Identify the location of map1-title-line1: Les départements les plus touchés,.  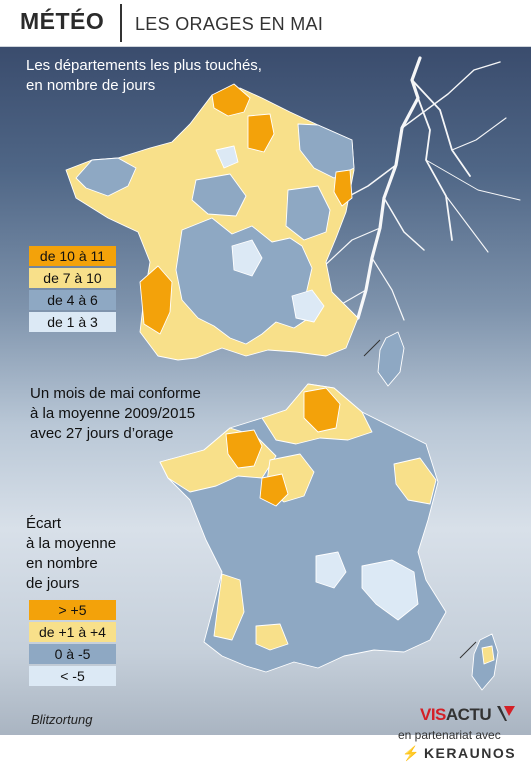
(144, 65).